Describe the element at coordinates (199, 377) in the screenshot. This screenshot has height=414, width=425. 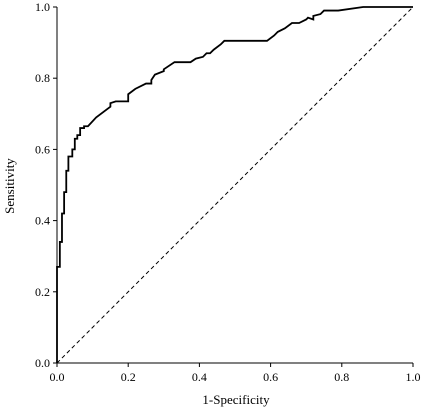
I see `x-tick-label: 0.4` at that location.